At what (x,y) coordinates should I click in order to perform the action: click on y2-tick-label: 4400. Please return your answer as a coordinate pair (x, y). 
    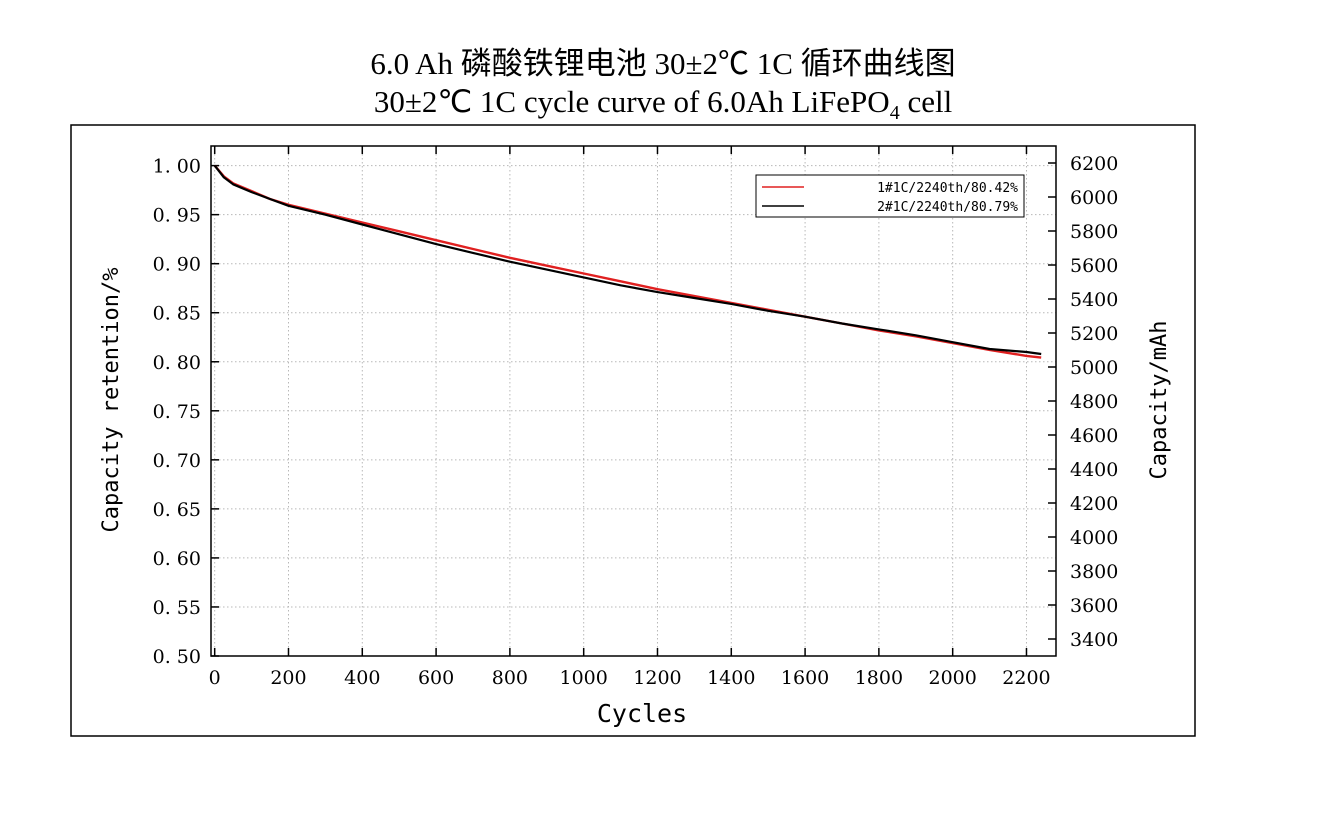
    Looking at the image, I should click on (1094, 470).